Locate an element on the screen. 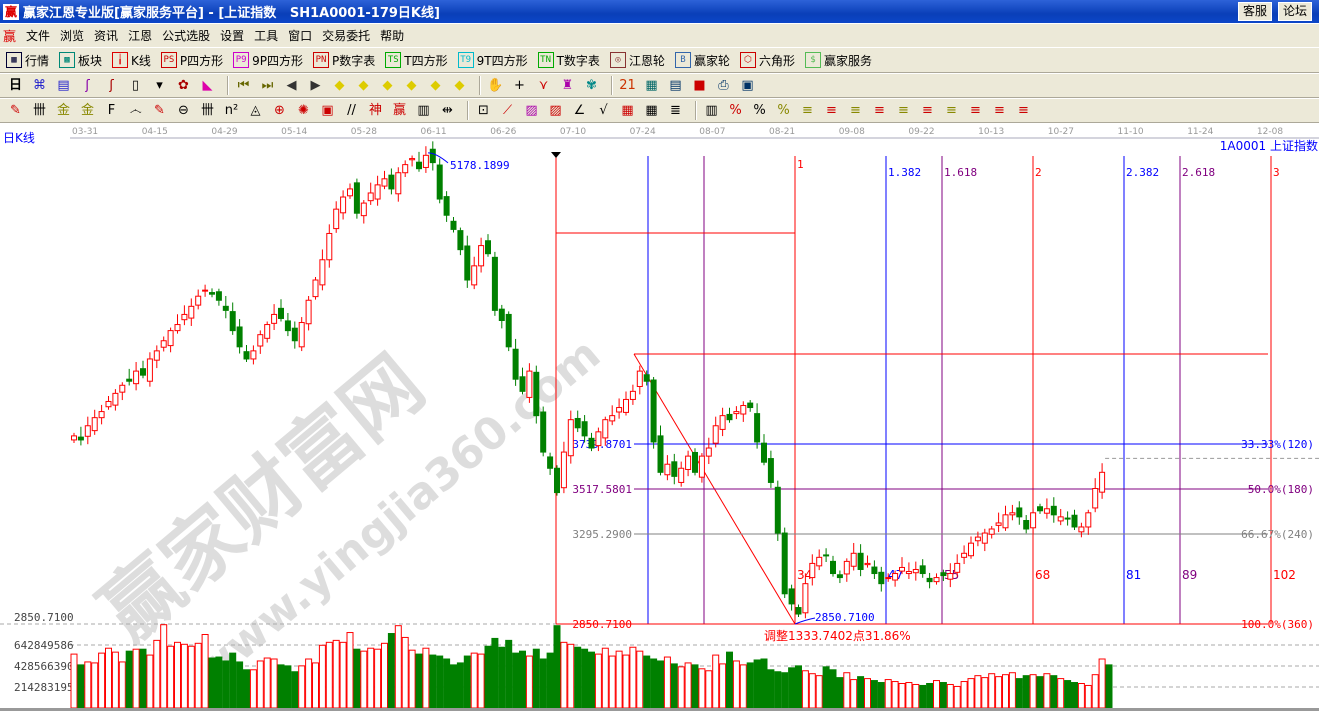  fan-box2-icon: ▨ is located at coordinates (555, 110).